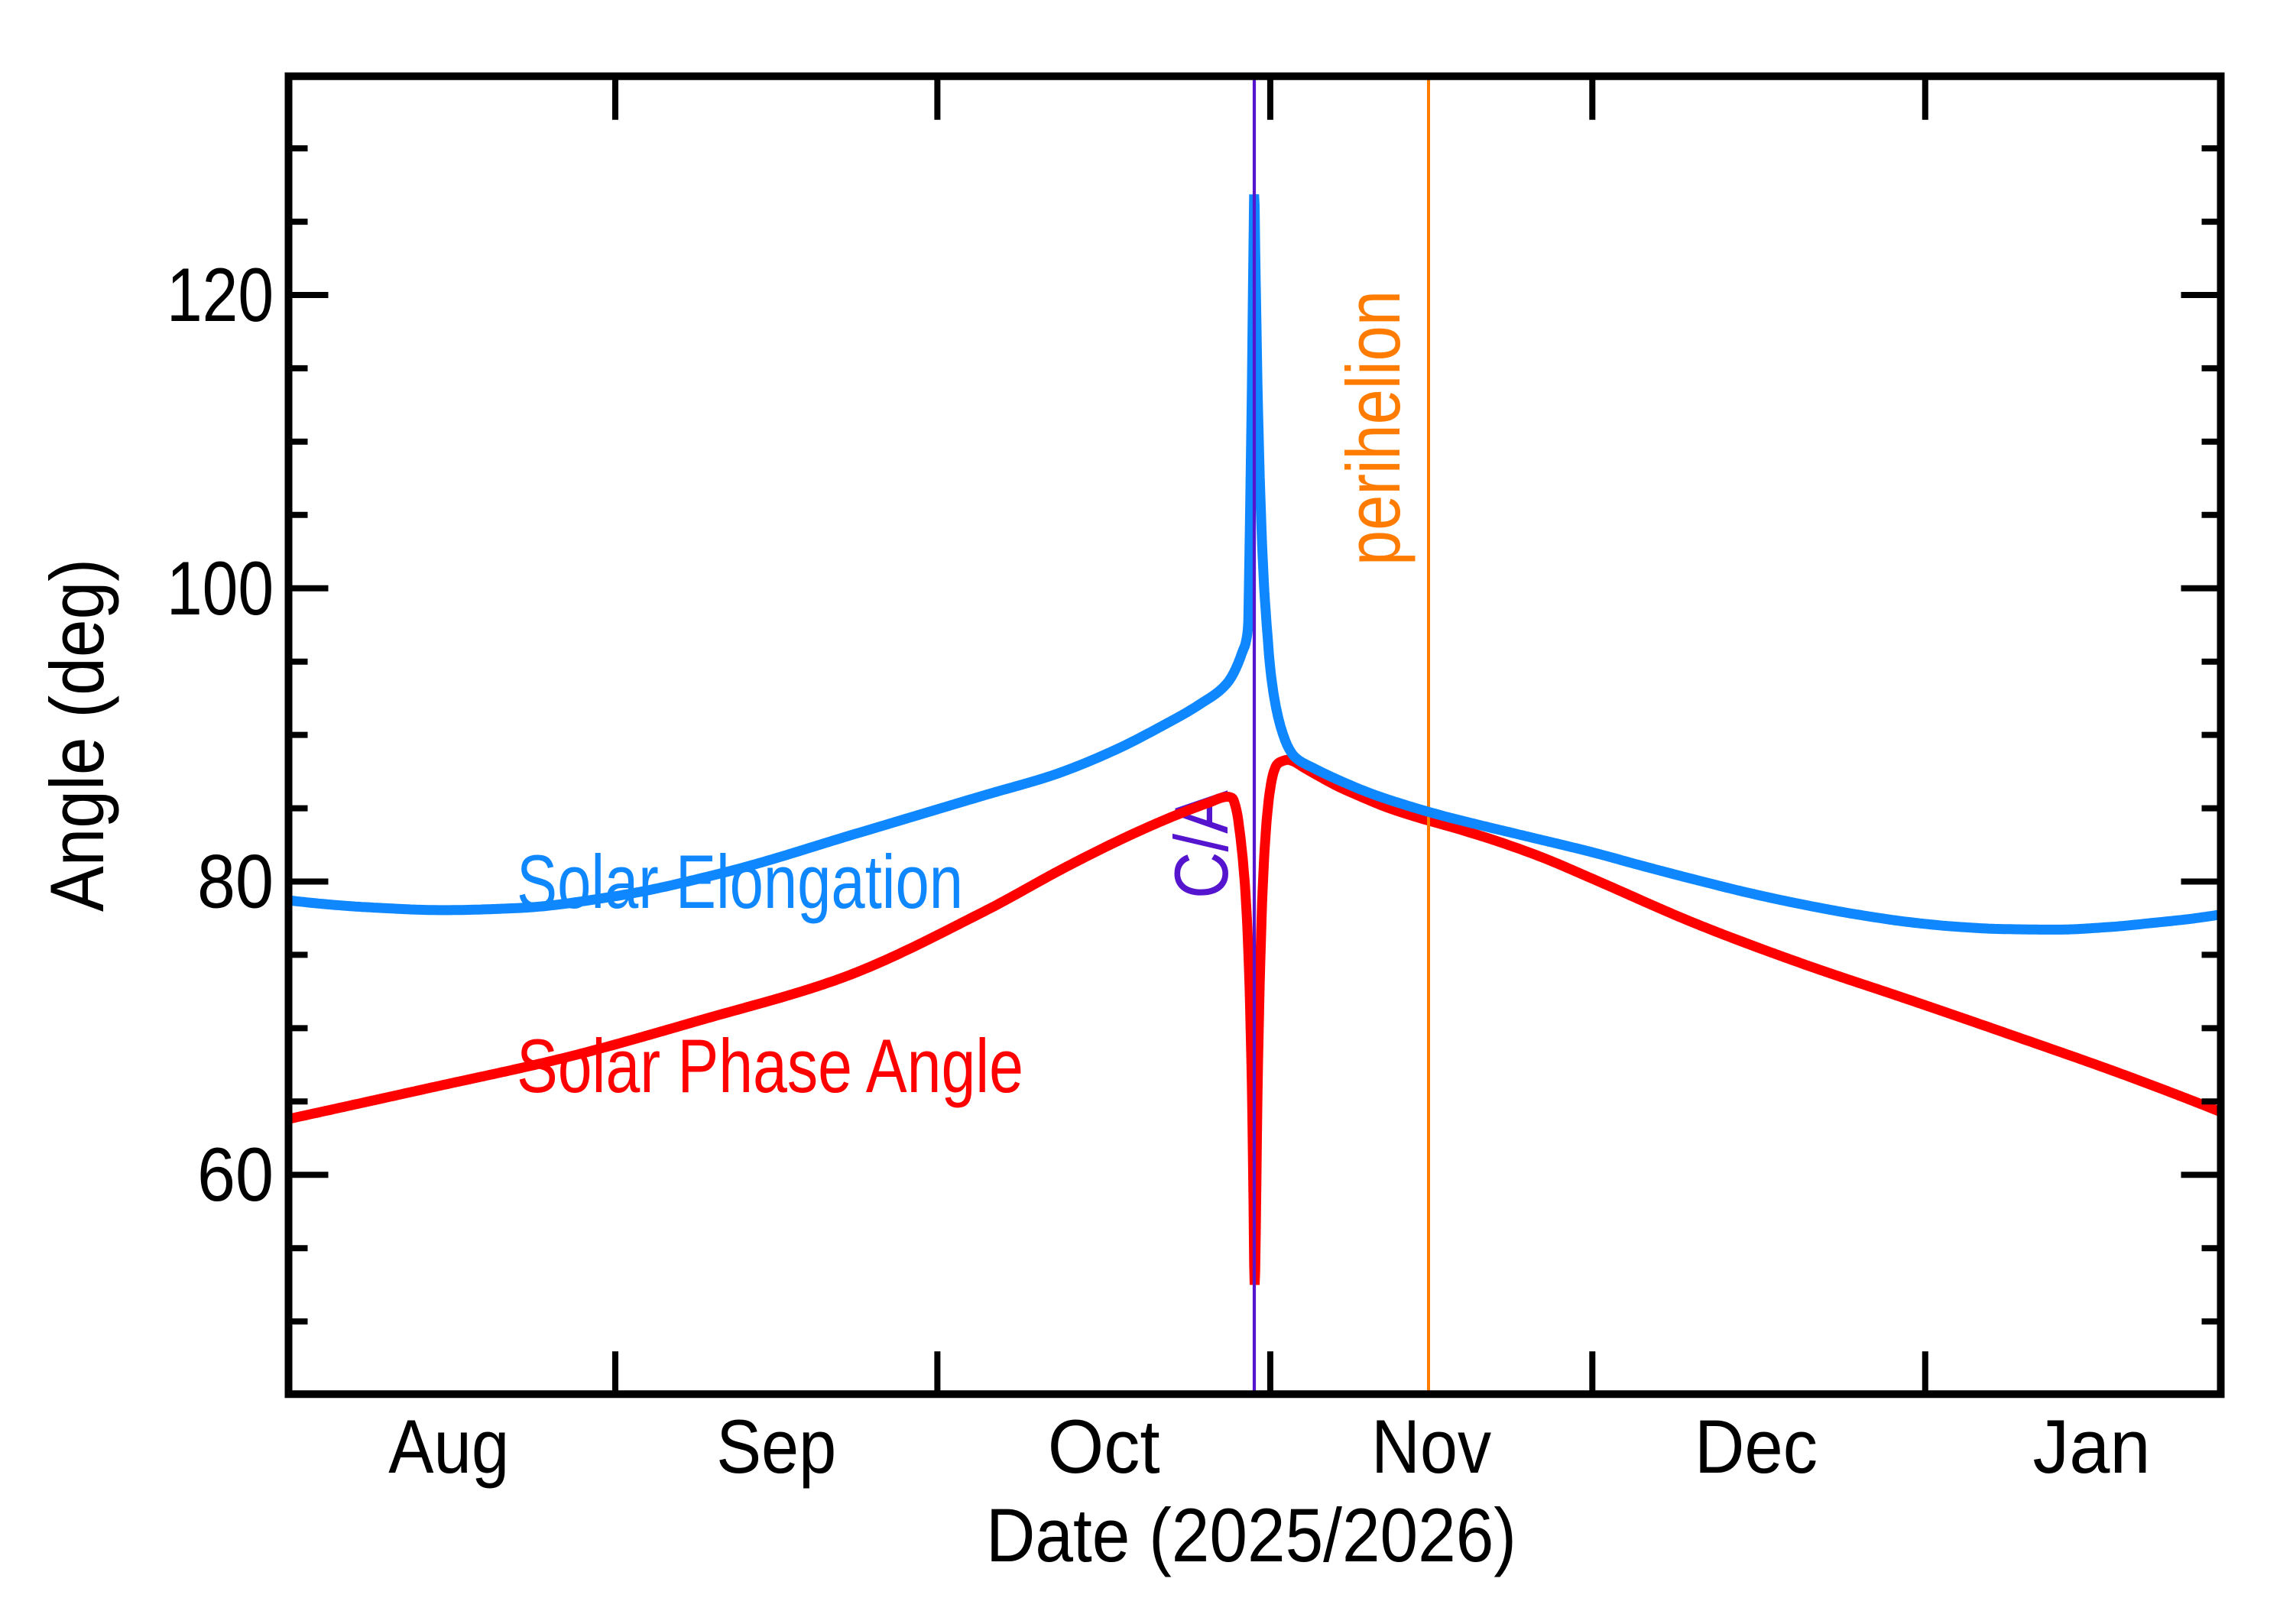 The image size is (2293, 1624). What do you see at coordinates (770, 1065) in the screenshot?
I see `svg-text: Solar Phase Angle` at bounding box center [770, 1065].